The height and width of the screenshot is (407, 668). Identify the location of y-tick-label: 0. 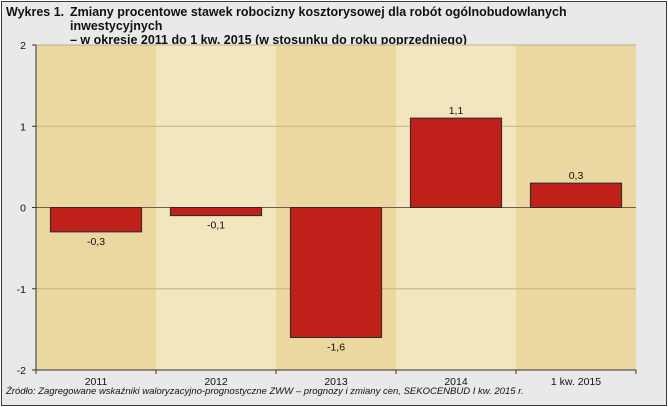
(23, 209).